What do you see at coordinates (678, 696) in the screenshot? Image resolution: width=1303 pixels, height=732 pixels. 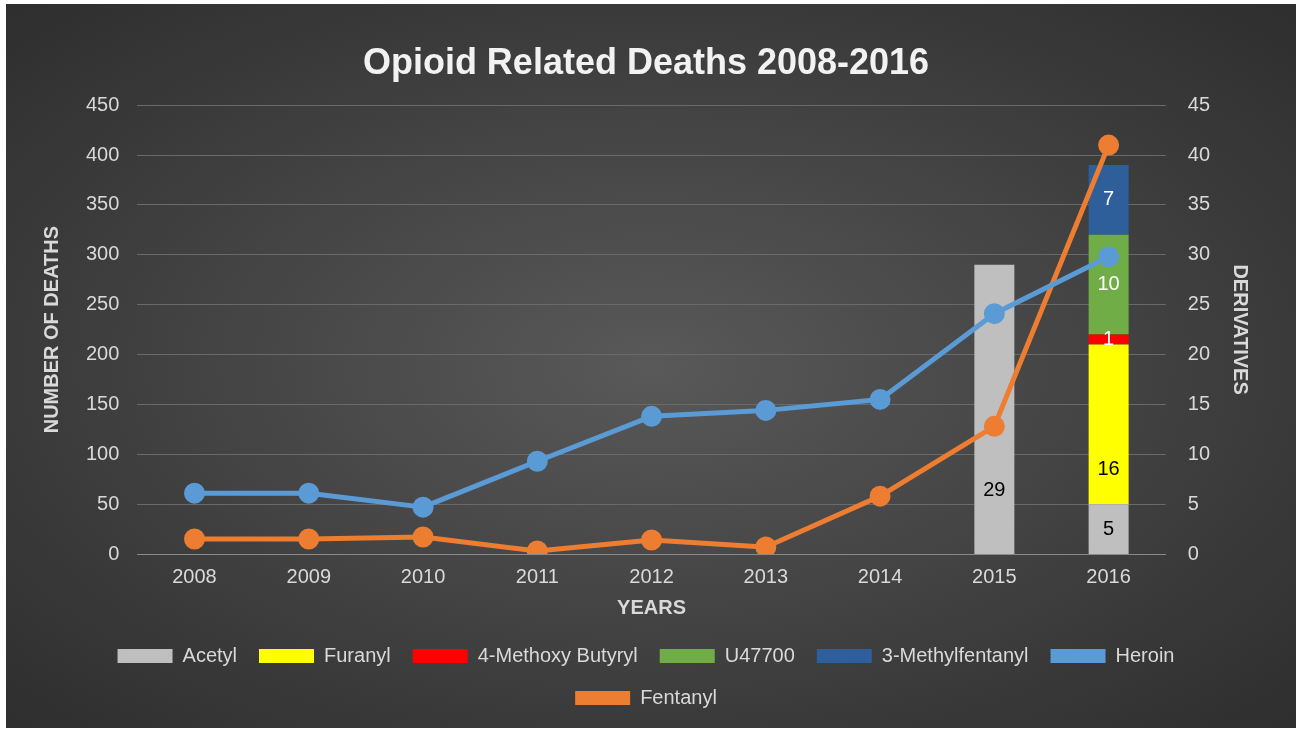 I see `legend-label: Fentanyl` at bounding box center [678, 696].